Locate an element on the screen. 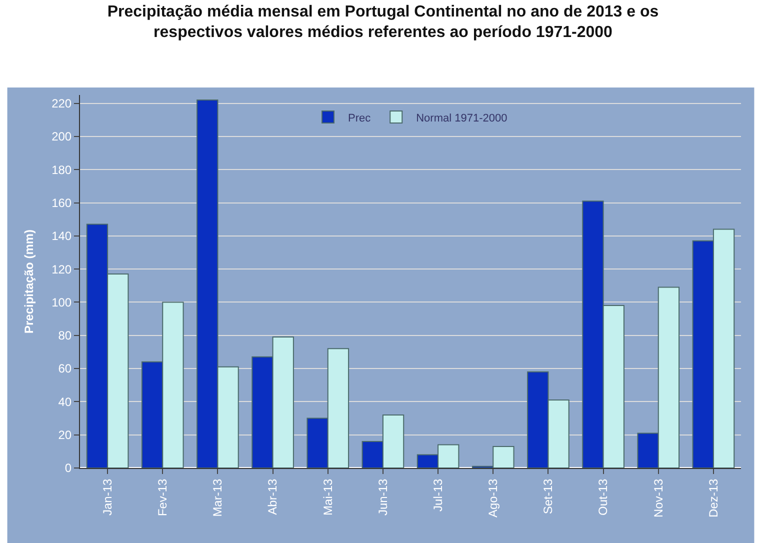  x-tick-label: Dez-13 is located at coordinates (713, 498).